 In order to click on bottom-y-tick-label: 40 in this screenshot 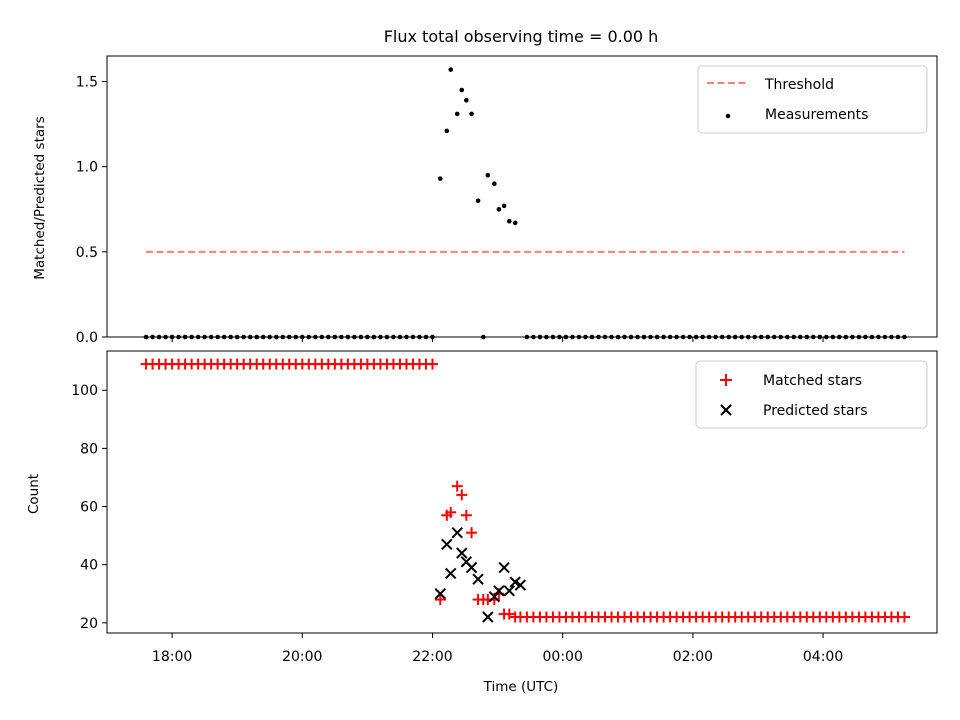, I will do `click(89, 566)`.